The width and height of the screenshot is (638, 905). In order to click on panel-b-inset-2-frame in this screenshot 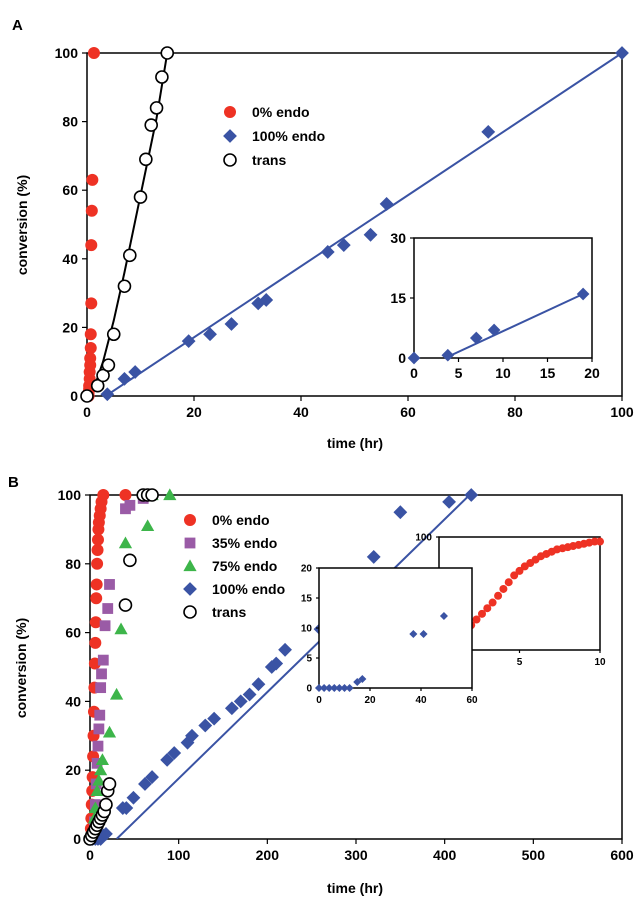, I will do `click(395, 628)`.